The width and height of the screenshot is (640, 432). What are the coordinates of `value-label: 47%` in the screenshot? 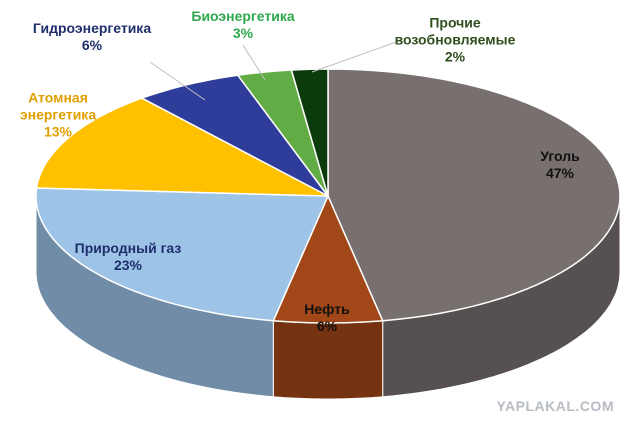 It's located at (560, 173).